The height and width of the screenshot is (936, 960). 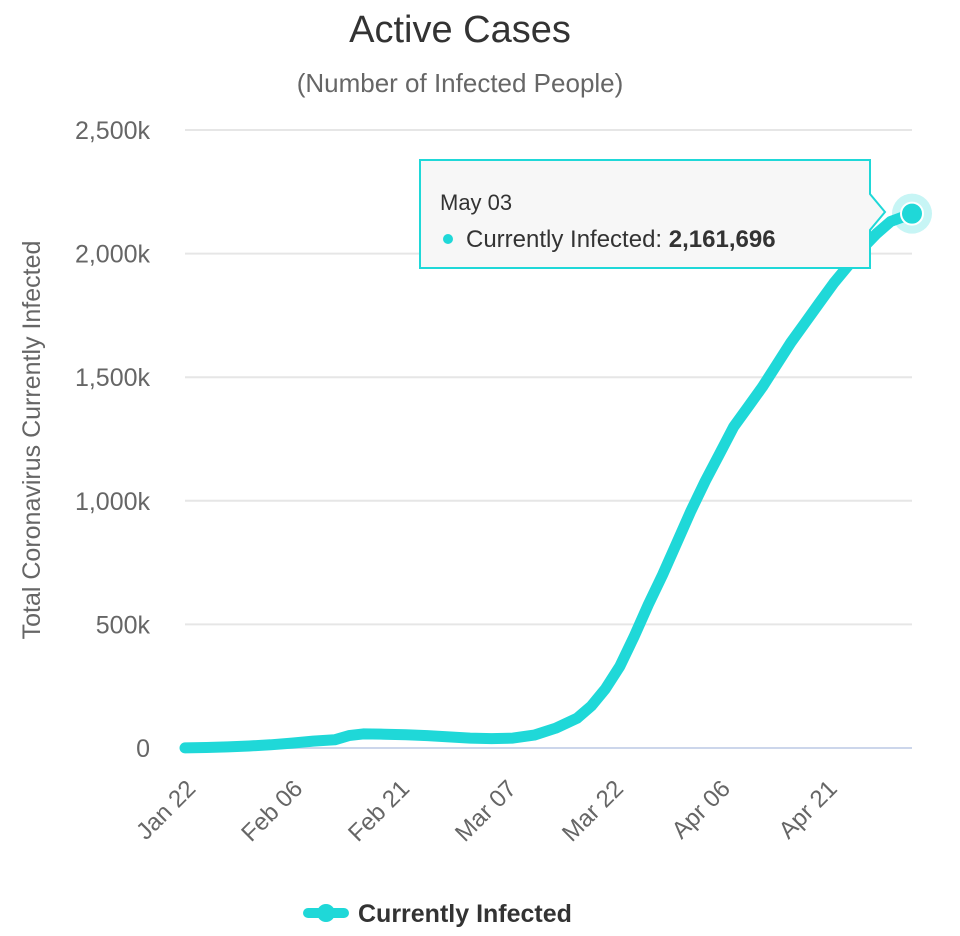 I want to click on y-tick-label: 2,000k, so click(x=113, y=255).